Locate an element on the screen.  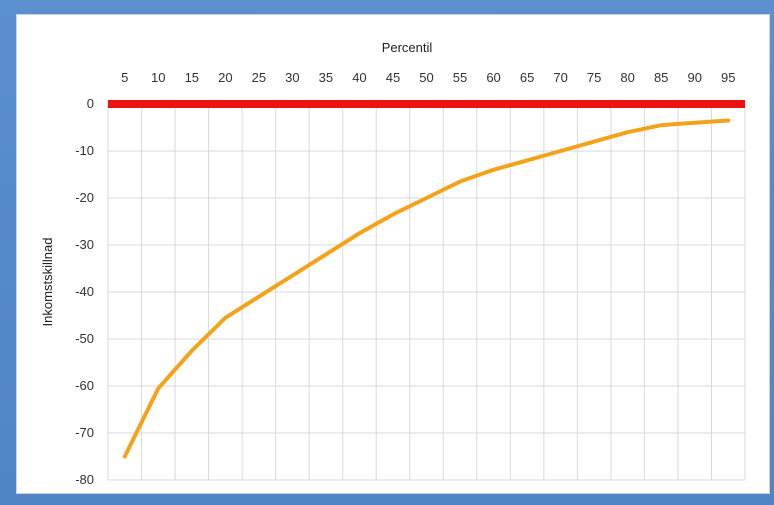
x-tick-label: 45 is located at coordinates (393, 77).